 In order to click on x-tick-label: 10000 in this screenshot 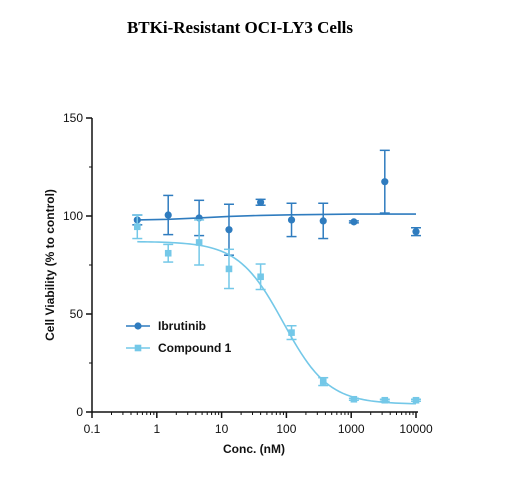, I will do `click(416, 429)`.